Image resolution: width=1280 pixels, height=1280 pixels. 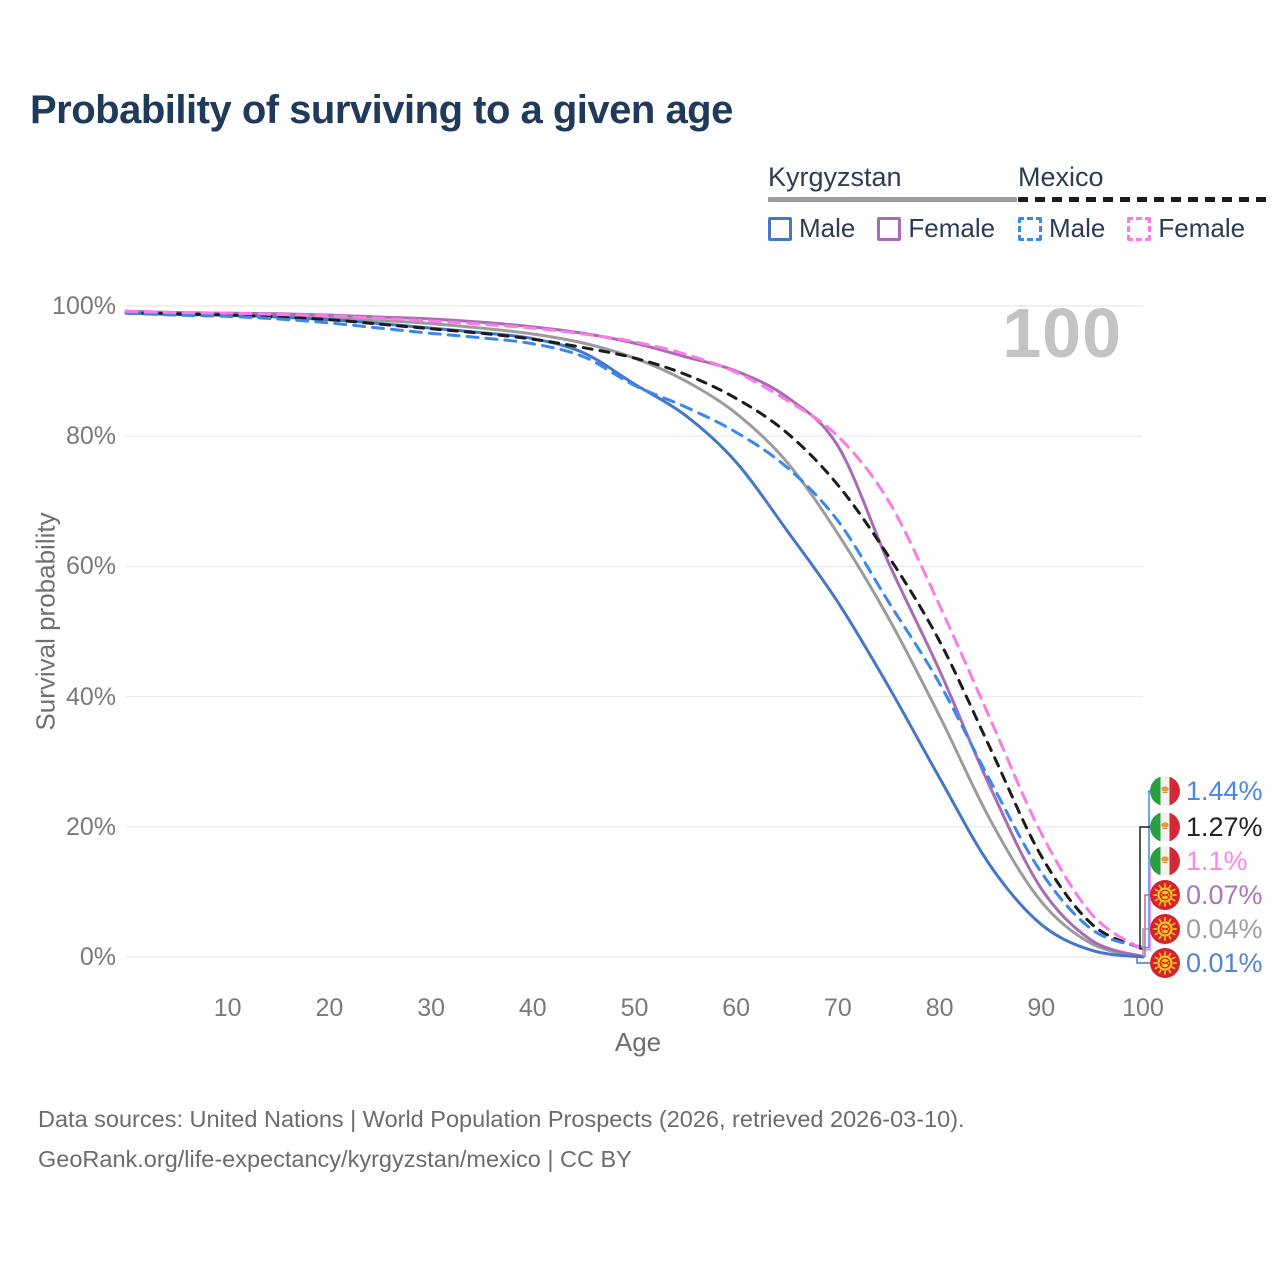 I want to click on x-tick-30: 30, so click(x=431, y=1008).